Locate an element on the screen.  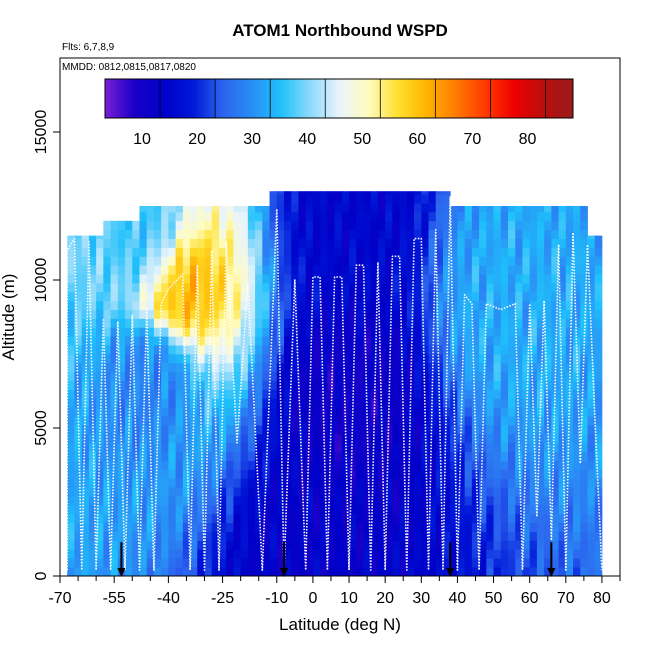
x-tick-label: -70 is located at coordinates (59, 598).